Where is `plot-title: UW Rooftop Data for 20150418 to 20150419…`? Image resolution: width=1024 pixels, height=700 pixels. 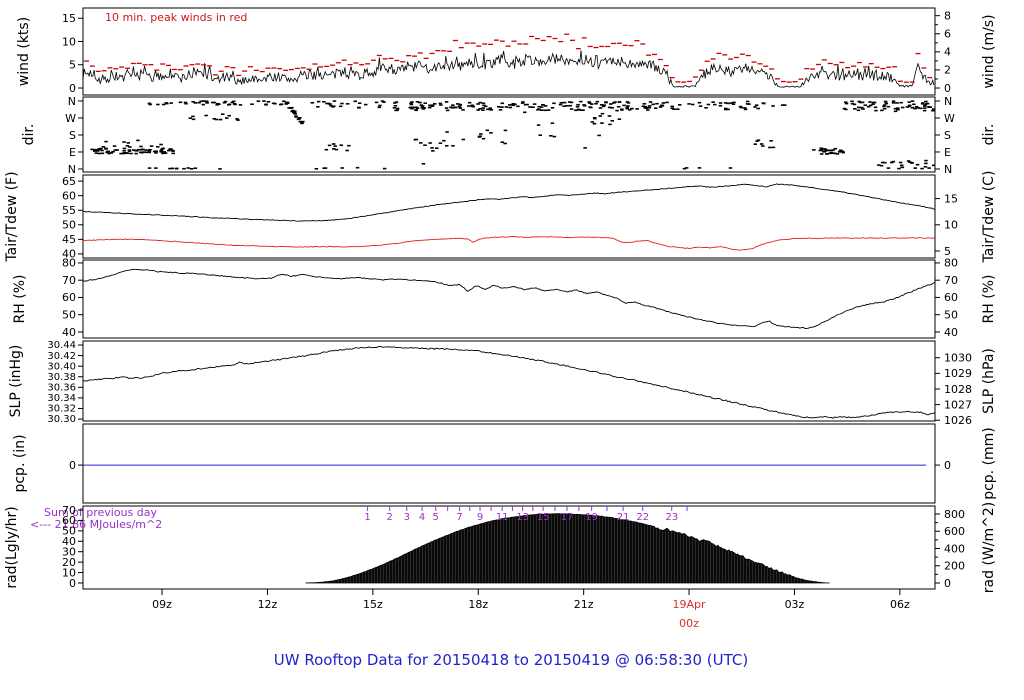 plot-title: UW Rooftop Data for 20150418 to 20150419… is located at coordinates (511, 660).